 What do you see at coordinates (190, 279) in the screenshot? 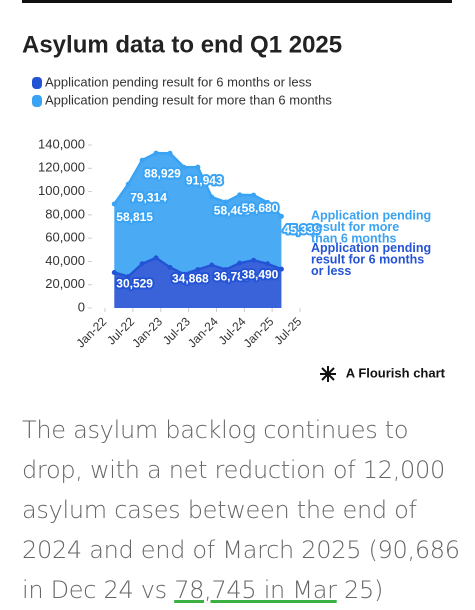
I see `data-label: 34,868` at bounding box center [190, 279].